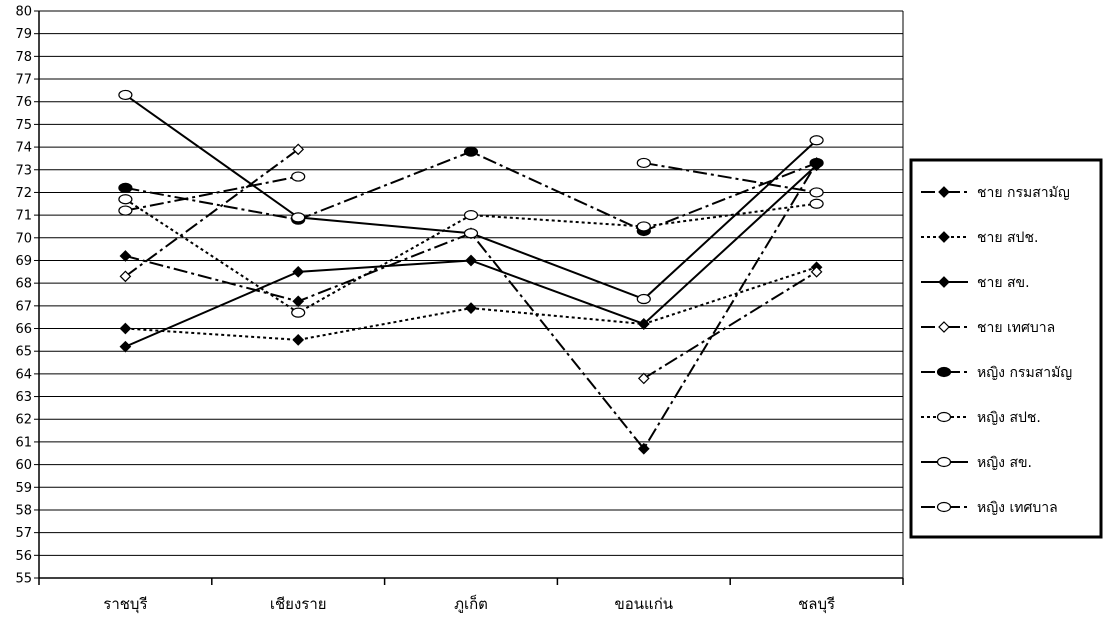 The image size is (1104, 620). Describe the element at coordinates (23, 102) in the screenshot. I see `y-tick-label: 76` at that location.